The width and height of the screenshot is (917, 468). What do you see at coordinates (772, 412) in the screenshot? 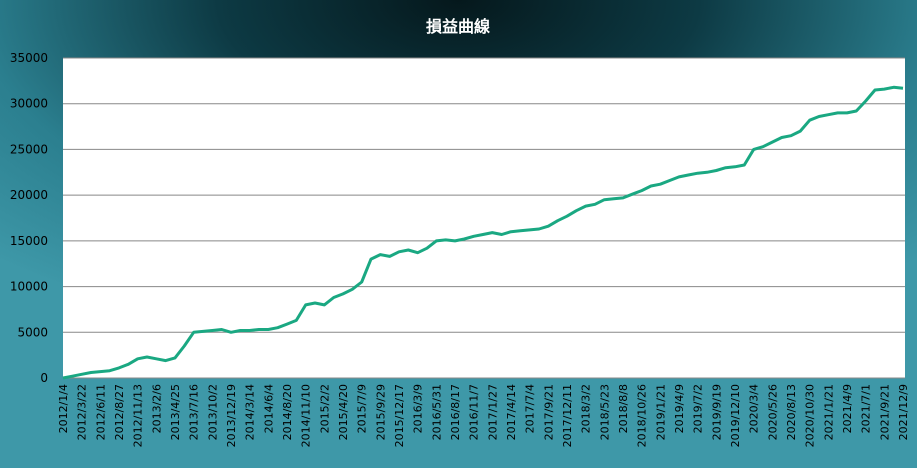
I see `x-tick-label: 2020/5/26` at bounding box center [772, 412].